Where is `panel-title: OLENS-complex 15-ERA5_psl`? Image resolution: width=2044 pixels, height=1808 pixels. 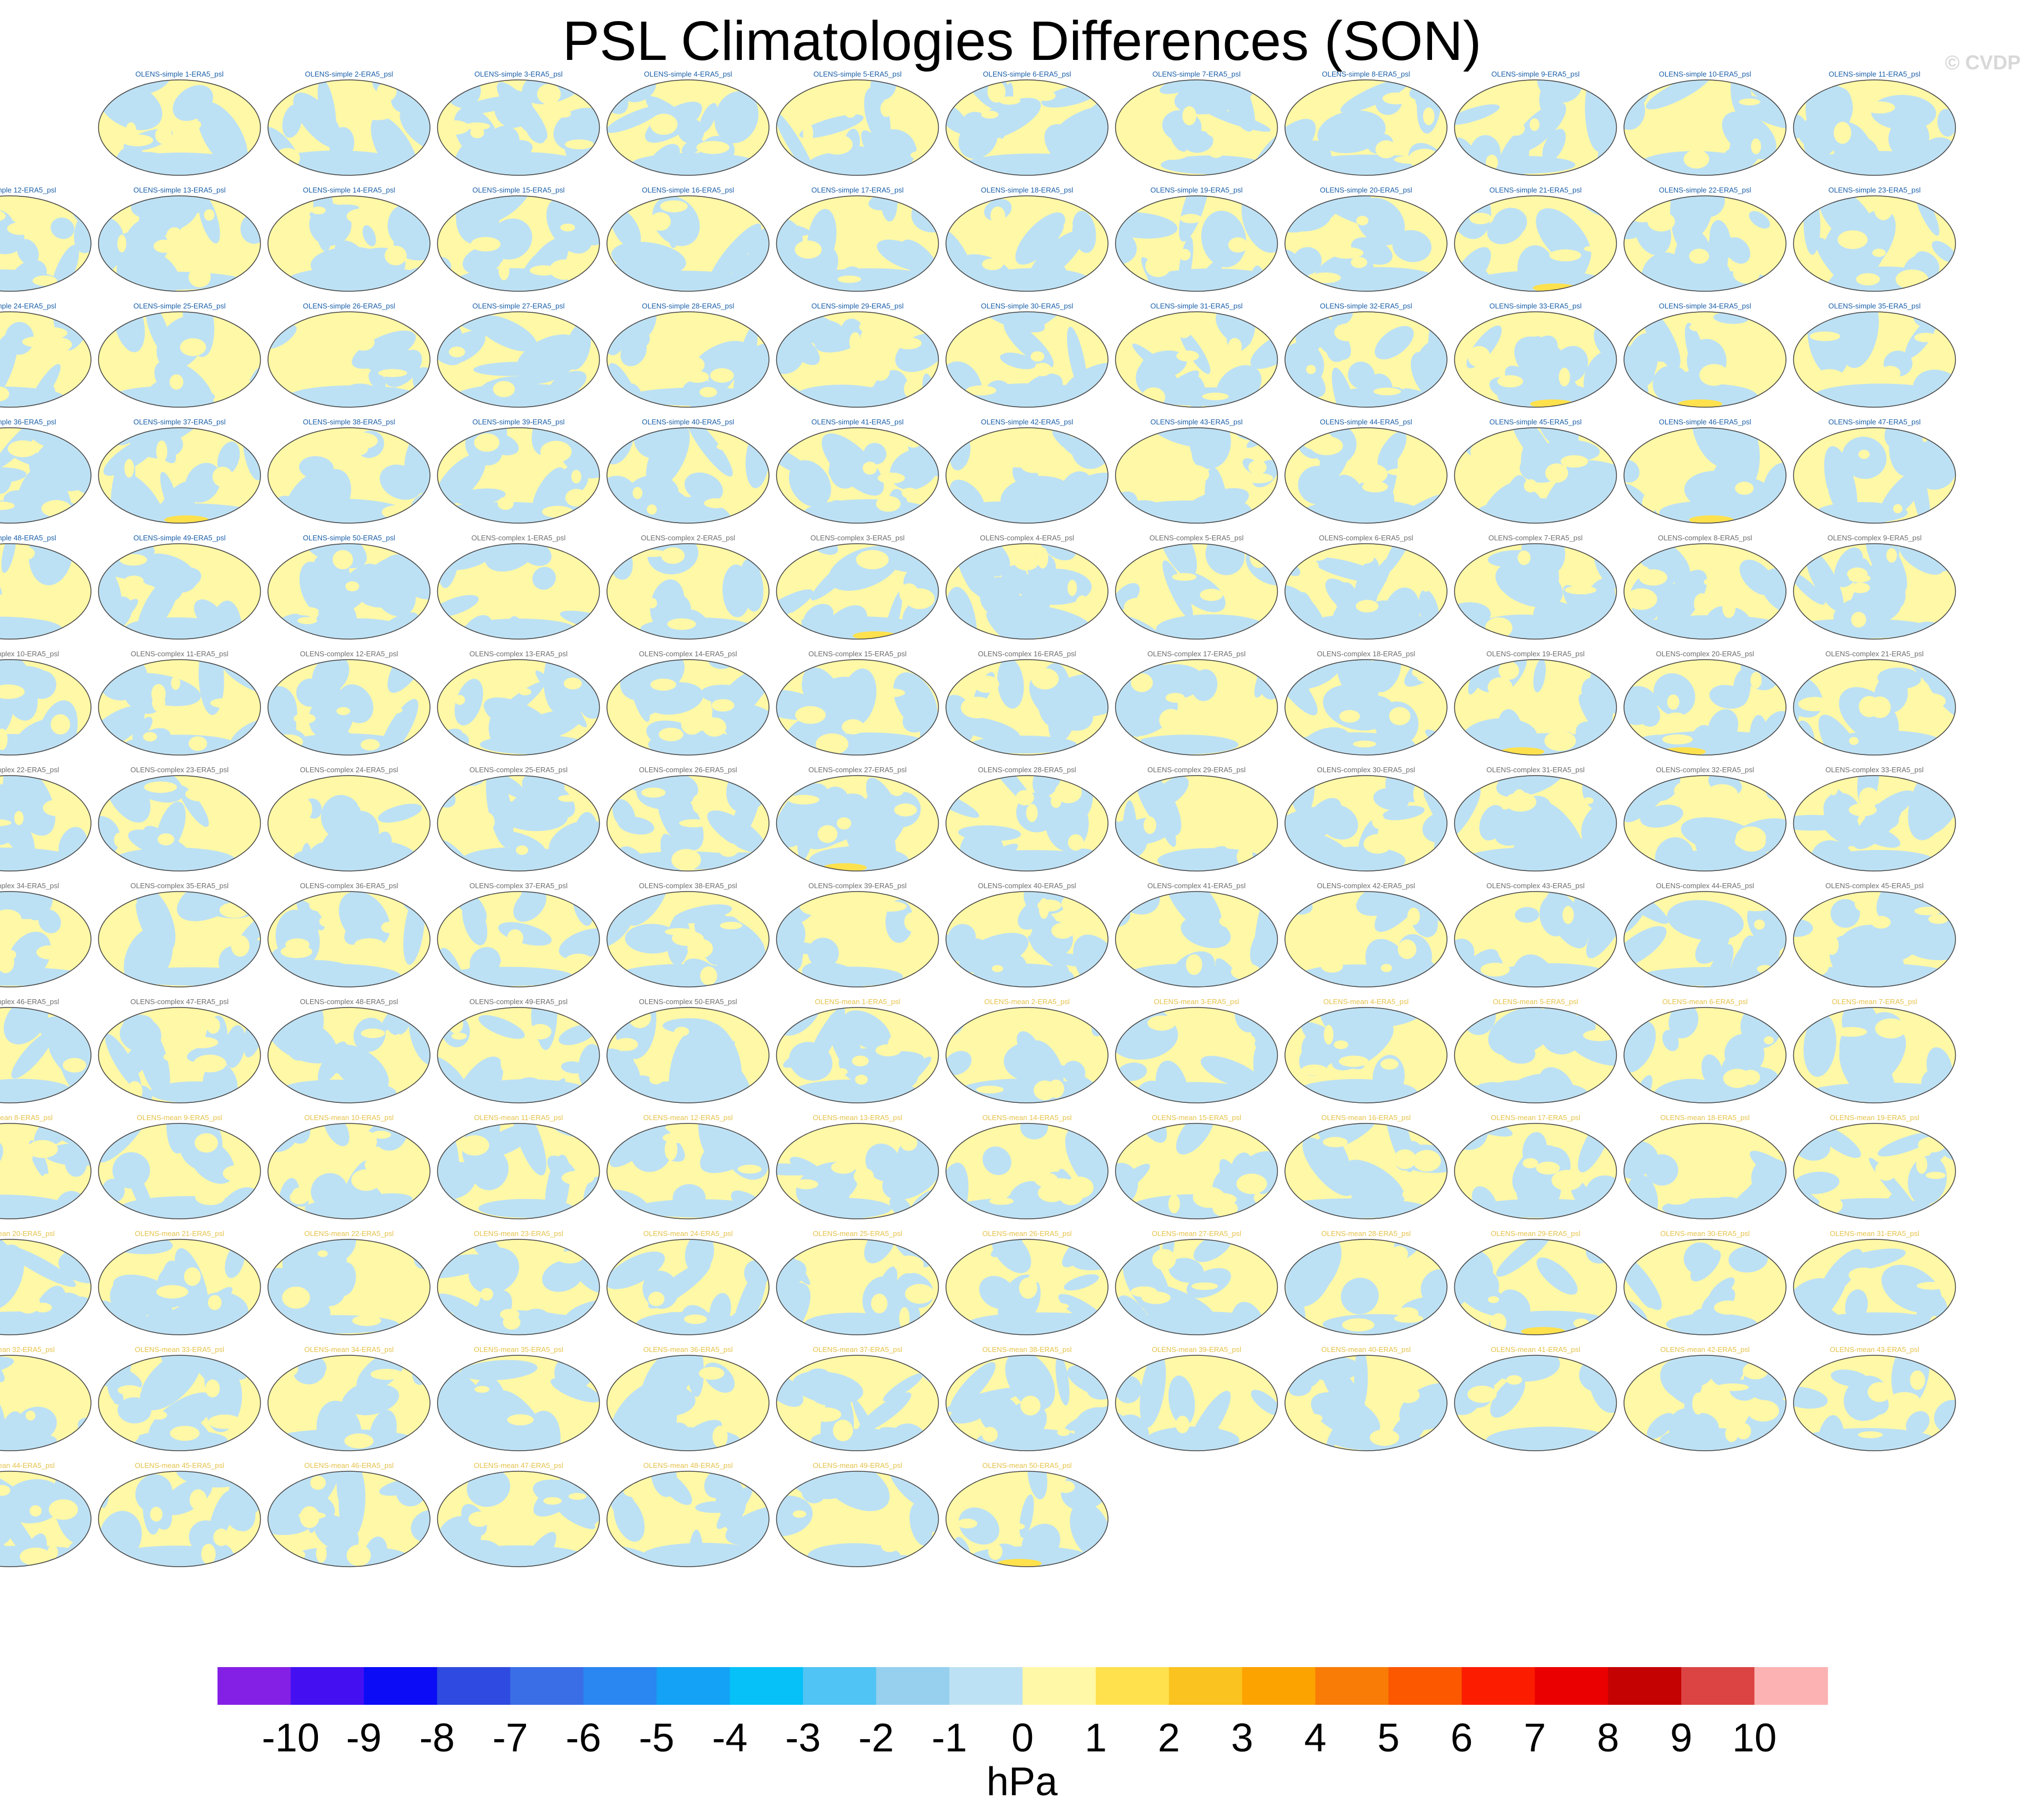 panel-title: OLENS-complex 15-ERA5_psl is located at coordinates (857, 654).